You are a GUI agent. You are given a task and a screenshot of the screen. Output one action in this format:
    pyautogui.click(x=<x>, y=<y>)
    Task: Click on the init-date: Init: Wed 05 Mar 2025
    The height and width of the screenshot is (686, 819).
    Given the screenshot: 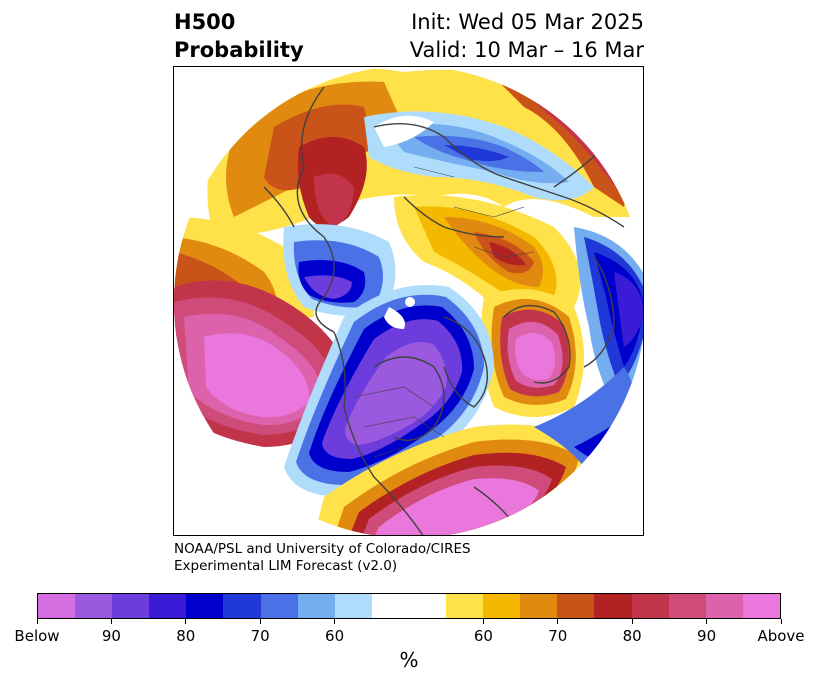 What is the action you would take?
    pyautogui.click(x=527, y=22)
    